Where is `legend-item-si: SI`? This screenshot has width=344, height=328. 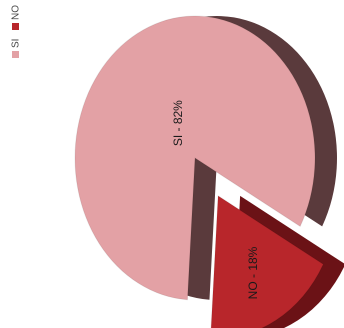
legend-item-si: SI is located at coordinates (16, 48).